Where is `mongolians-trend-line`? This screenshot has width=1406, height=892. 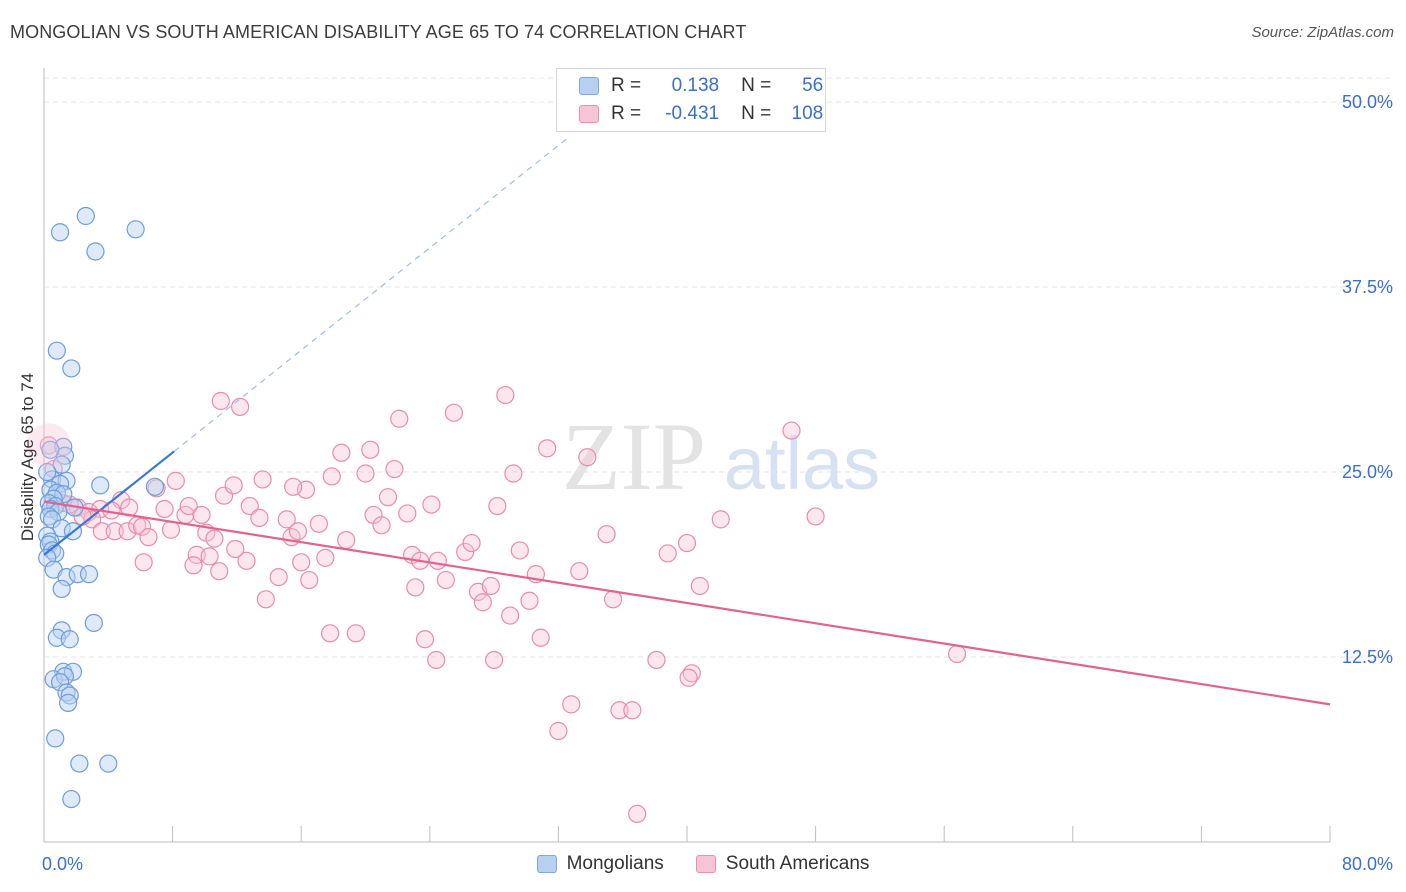
mongolians-trend-line is located at coordinates (109, 503).